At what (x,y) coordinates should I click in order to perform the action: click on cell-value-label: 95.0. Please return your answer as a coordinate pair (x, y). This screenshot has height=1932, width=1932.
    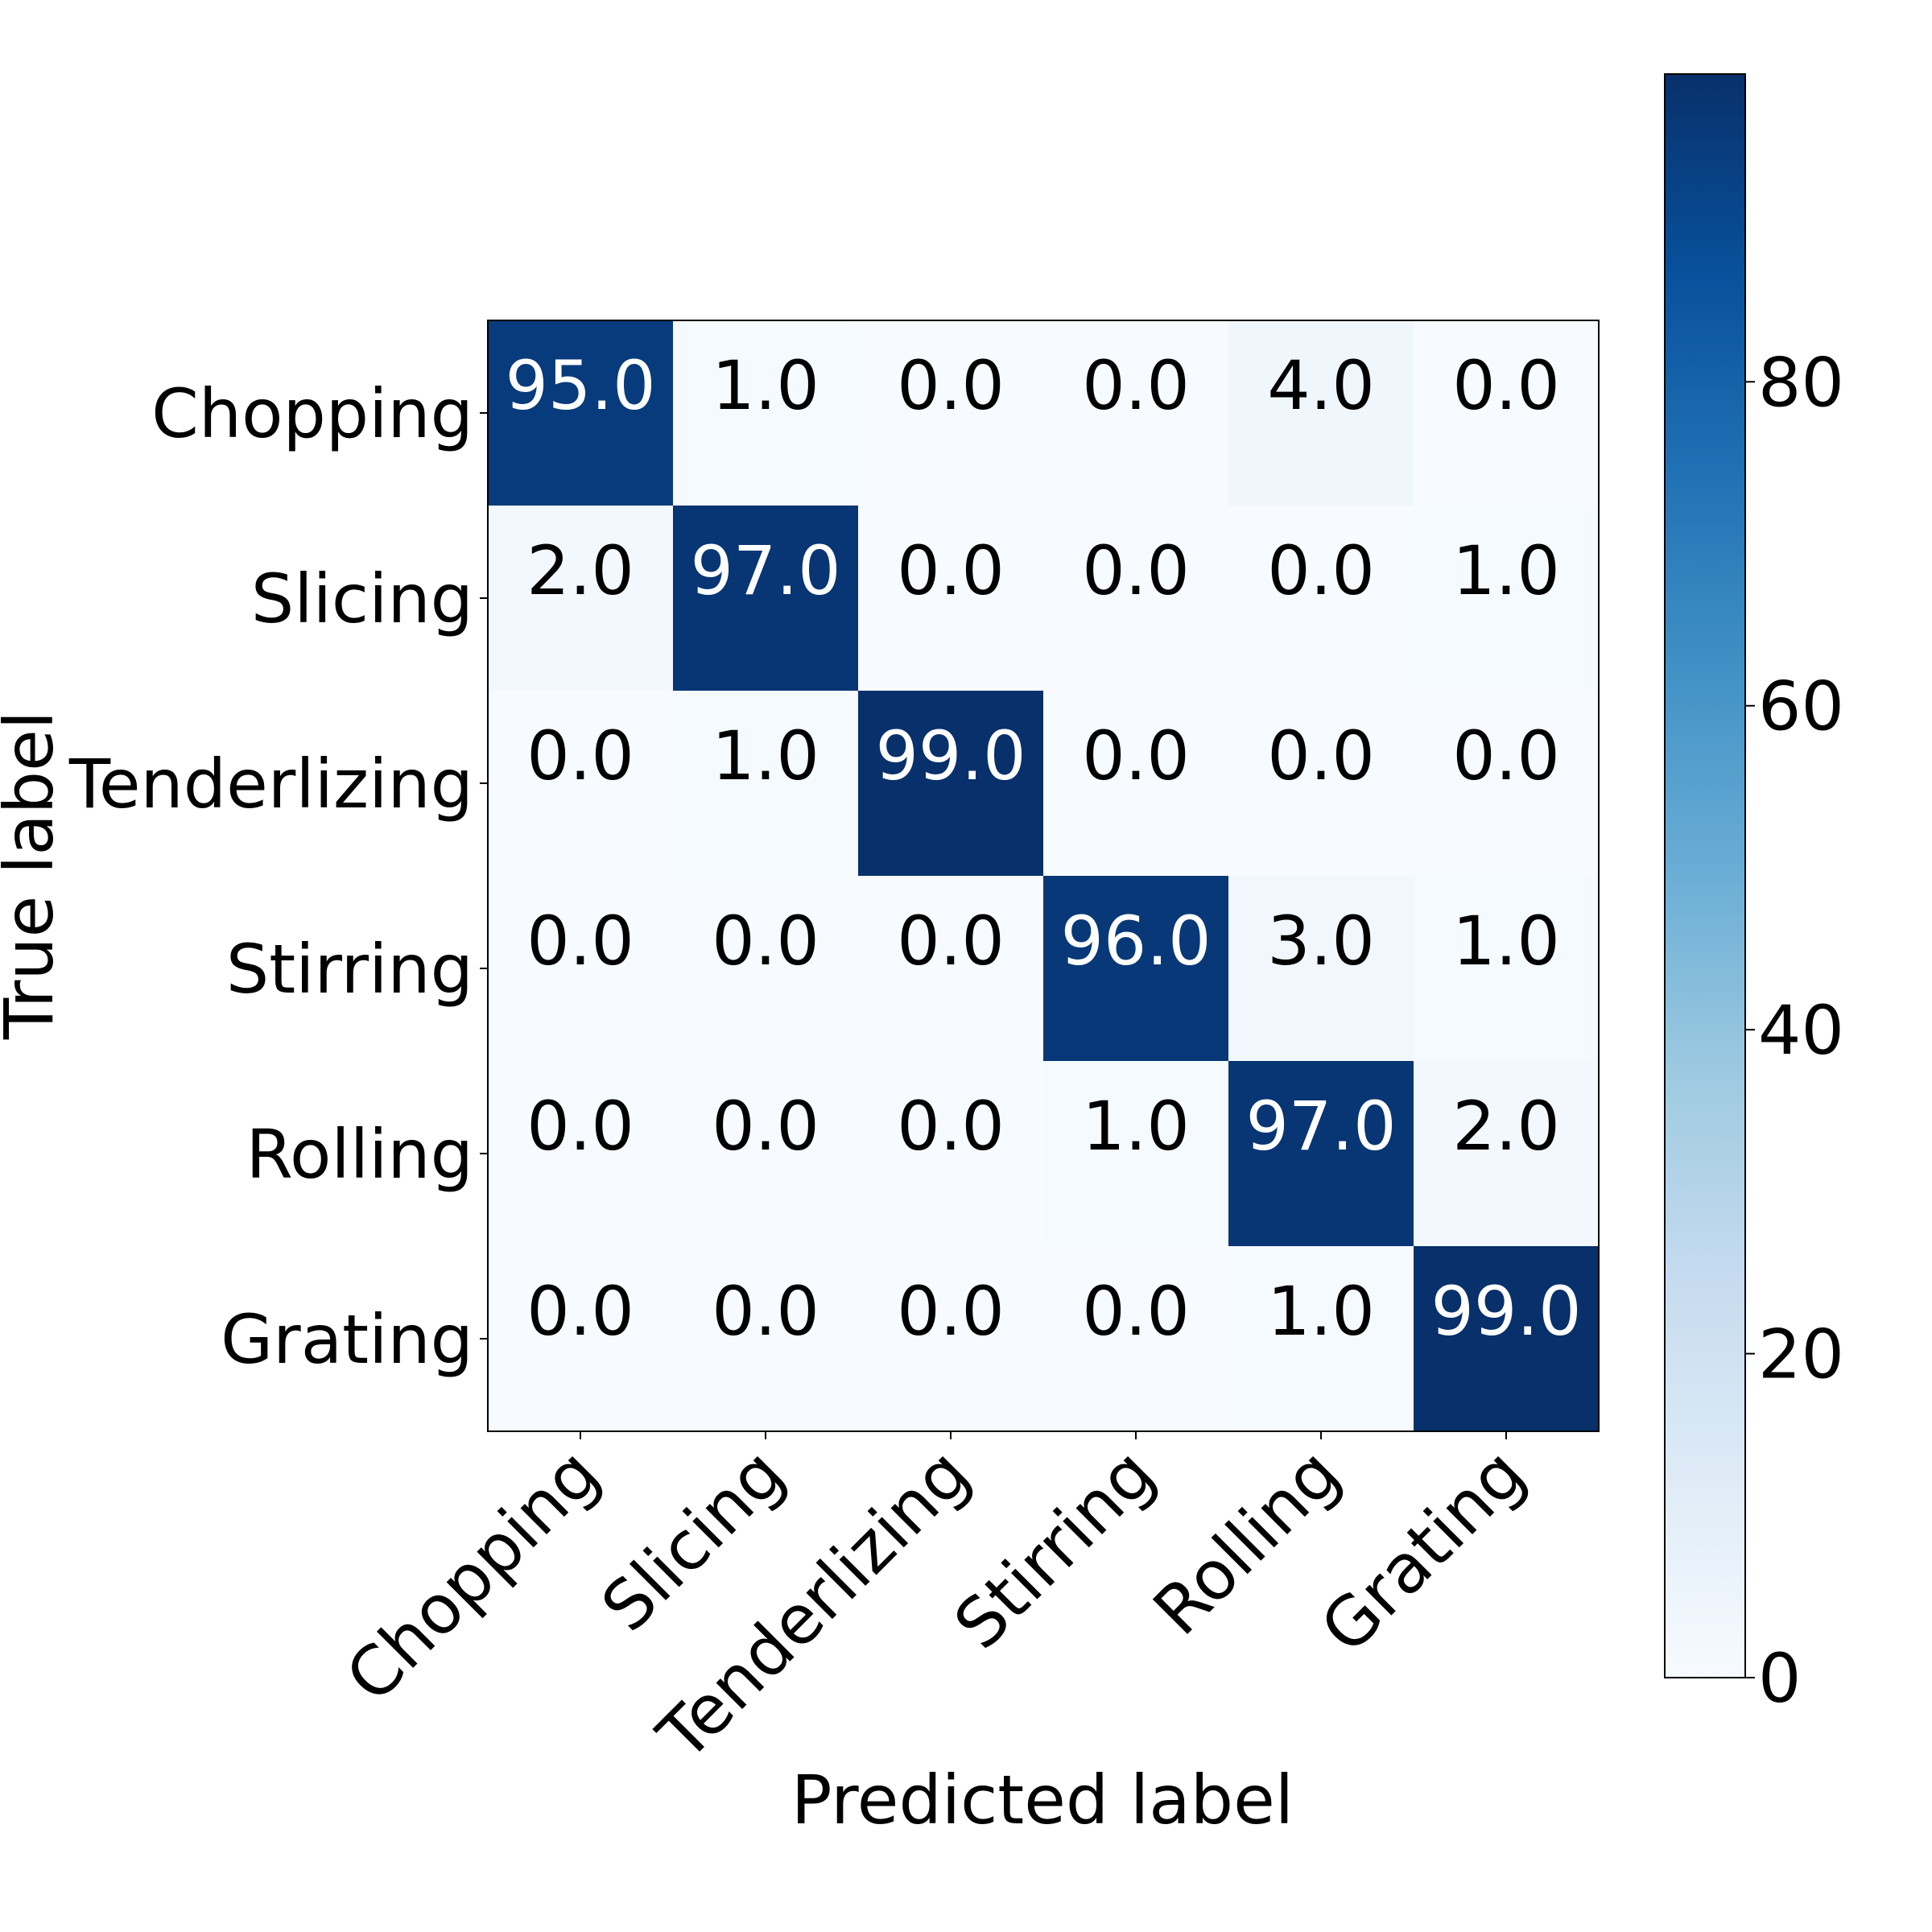
    Looking at the image, I should click on (580, 385).